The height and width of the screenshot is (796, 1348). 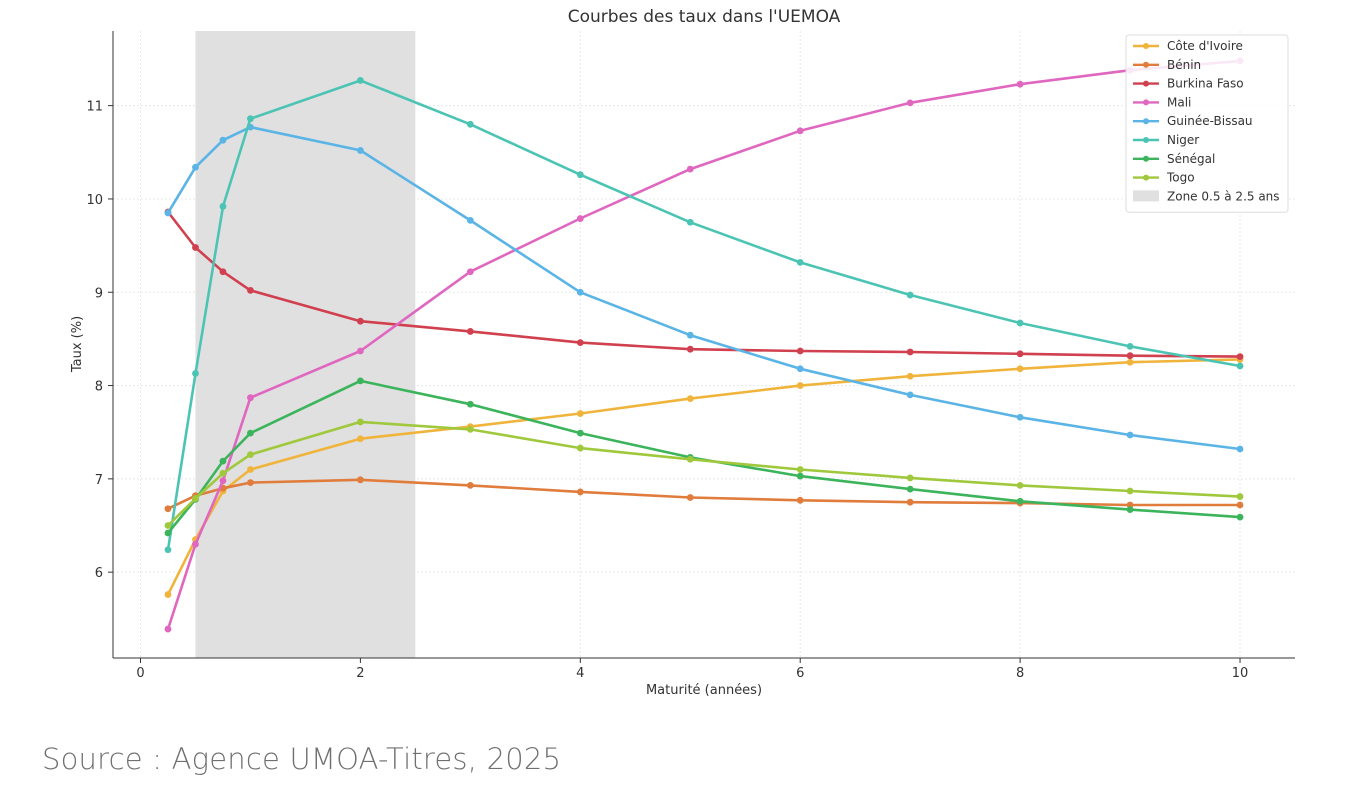 I want to click on y-tick-label: 7, so click(x=99, y=480).